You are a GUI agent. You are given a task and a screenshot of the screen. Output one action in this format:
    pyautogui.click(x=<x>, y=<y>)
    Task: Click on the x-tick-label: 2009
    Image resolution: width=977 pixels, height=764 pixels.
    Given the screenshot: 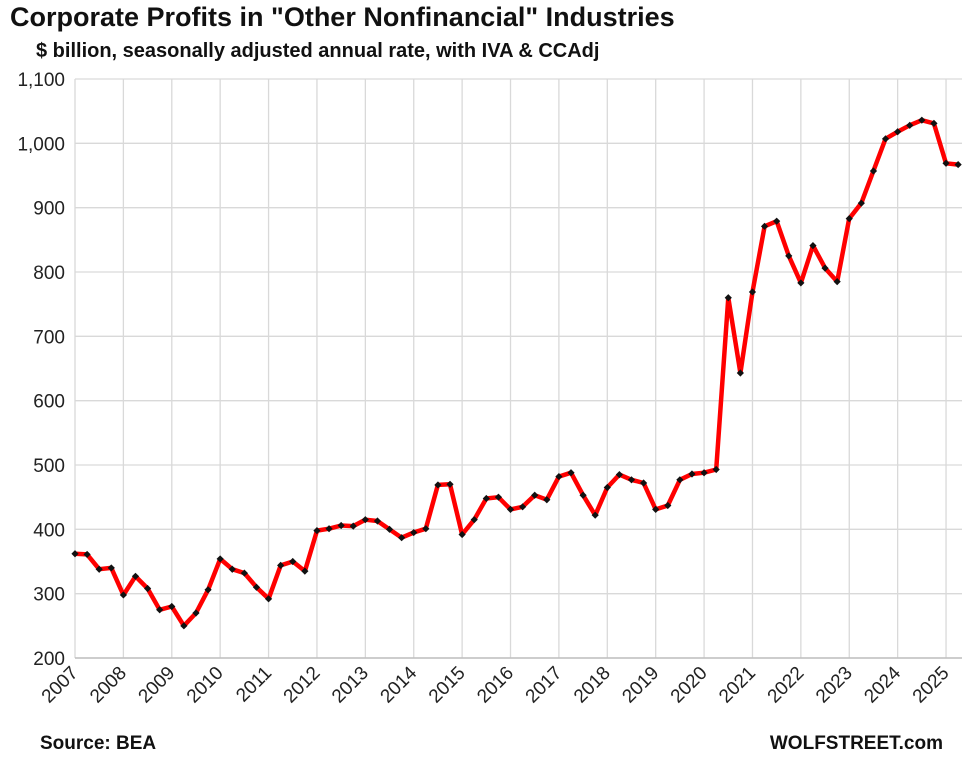 What is the action you would take?
    pyautogui.click(x=157, y=685)
    